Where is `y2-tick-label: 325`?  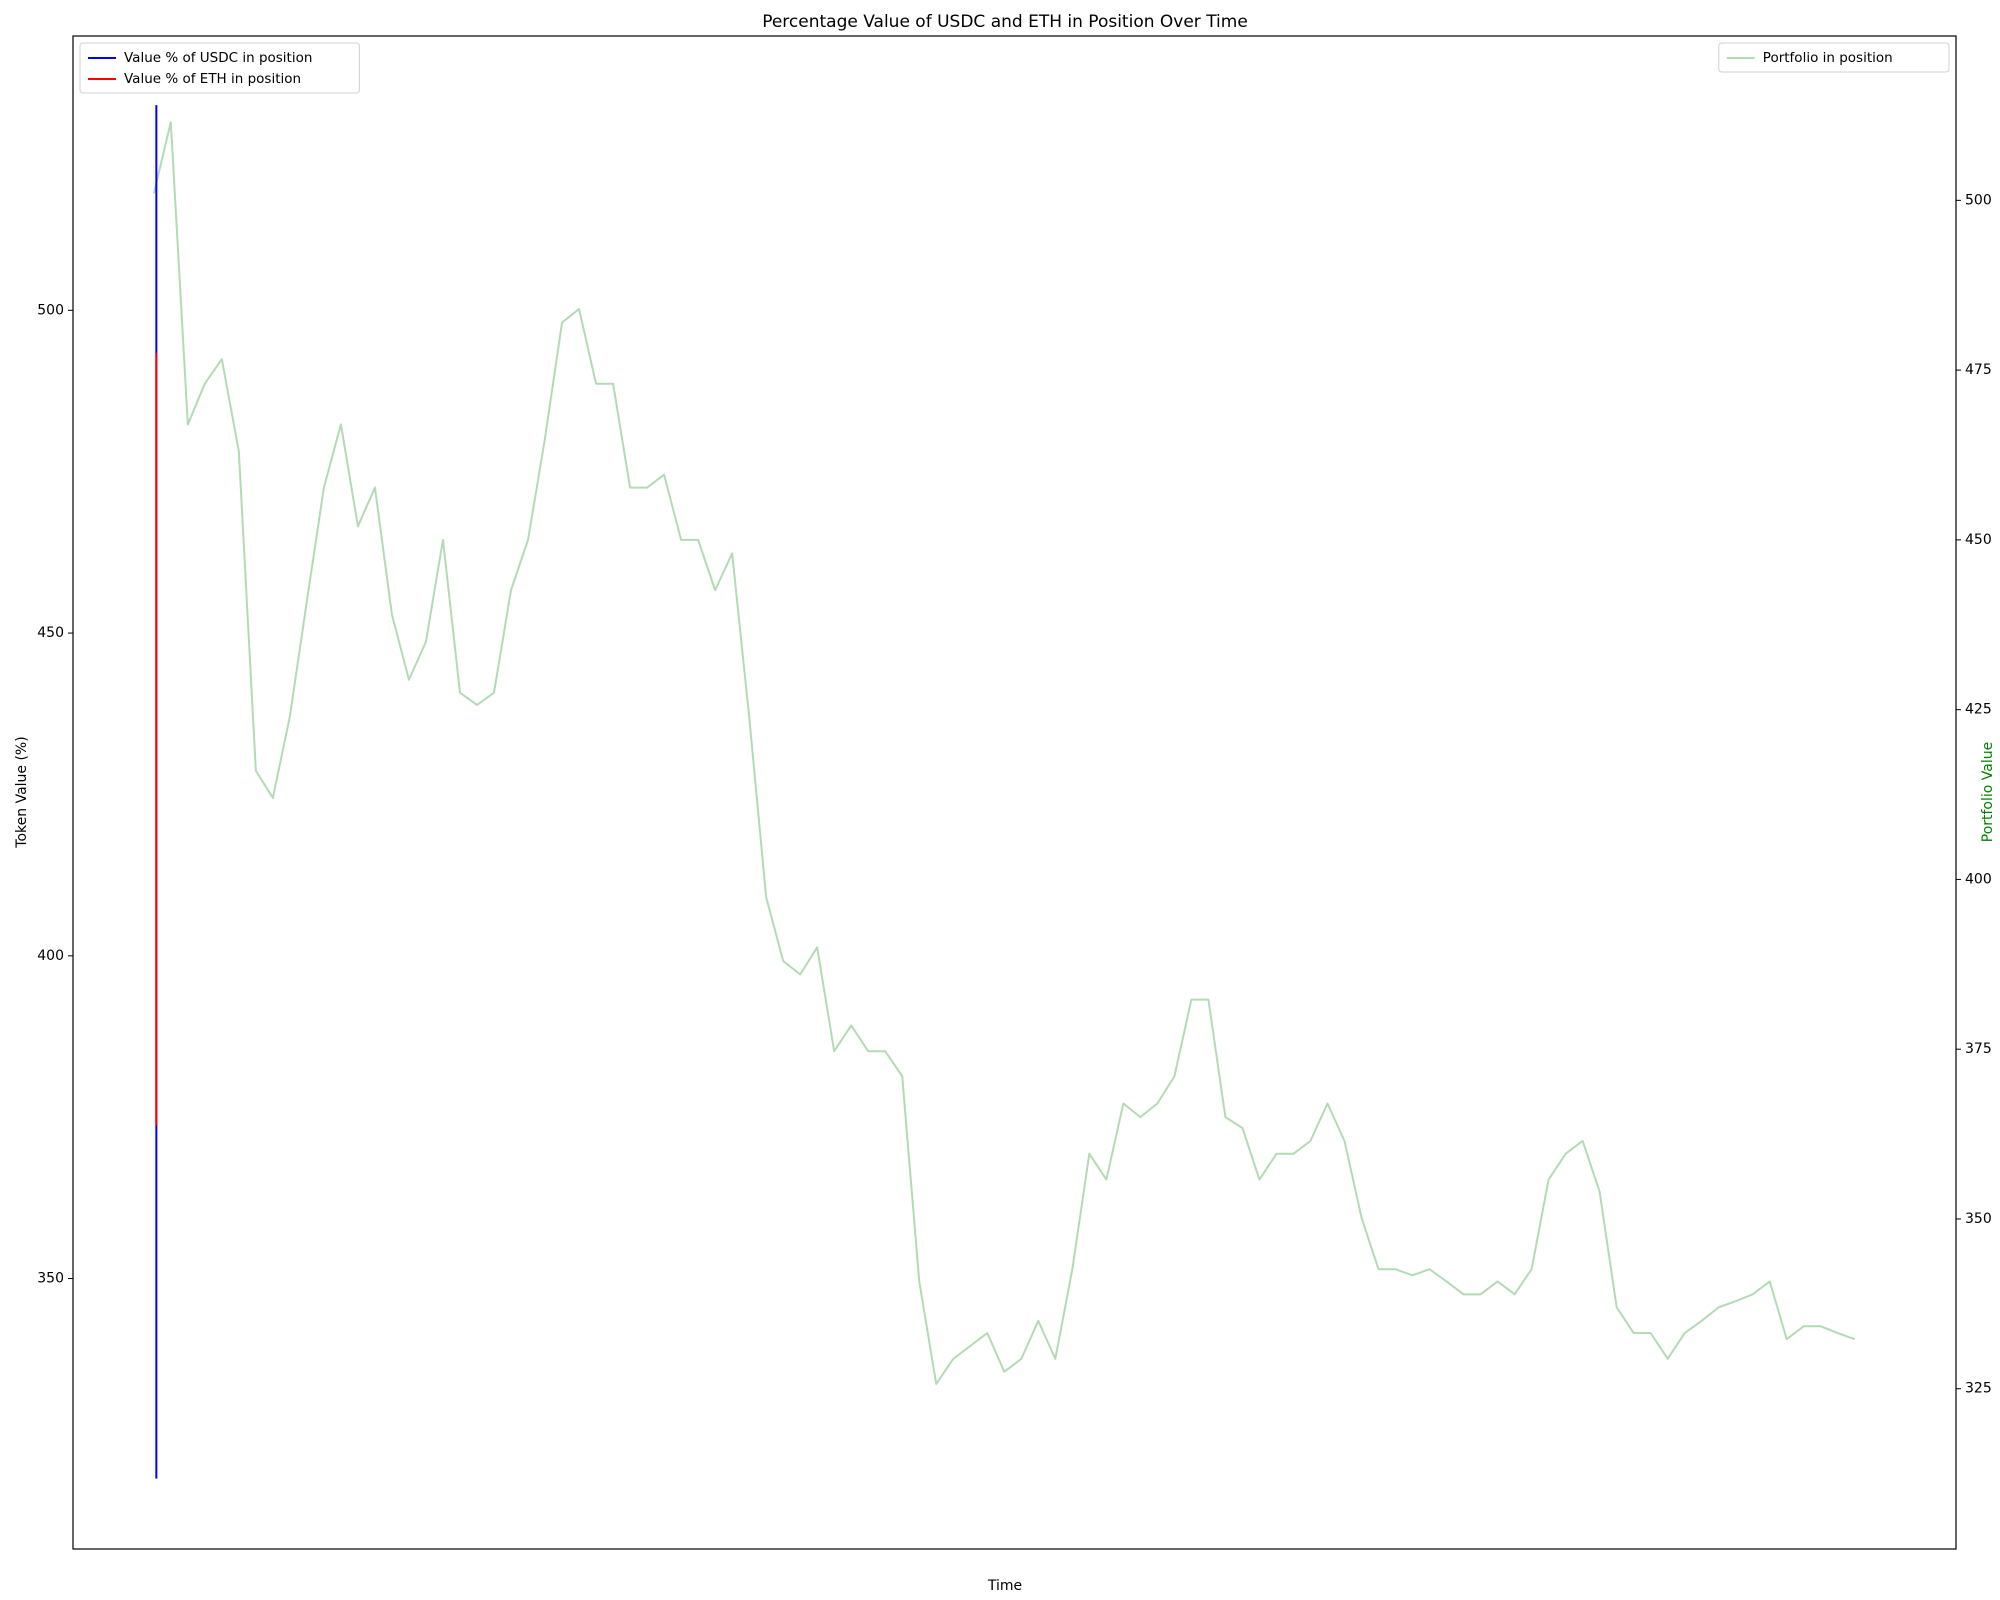 y2-tick-label: 325 is located at coordinates (1978, 1389).